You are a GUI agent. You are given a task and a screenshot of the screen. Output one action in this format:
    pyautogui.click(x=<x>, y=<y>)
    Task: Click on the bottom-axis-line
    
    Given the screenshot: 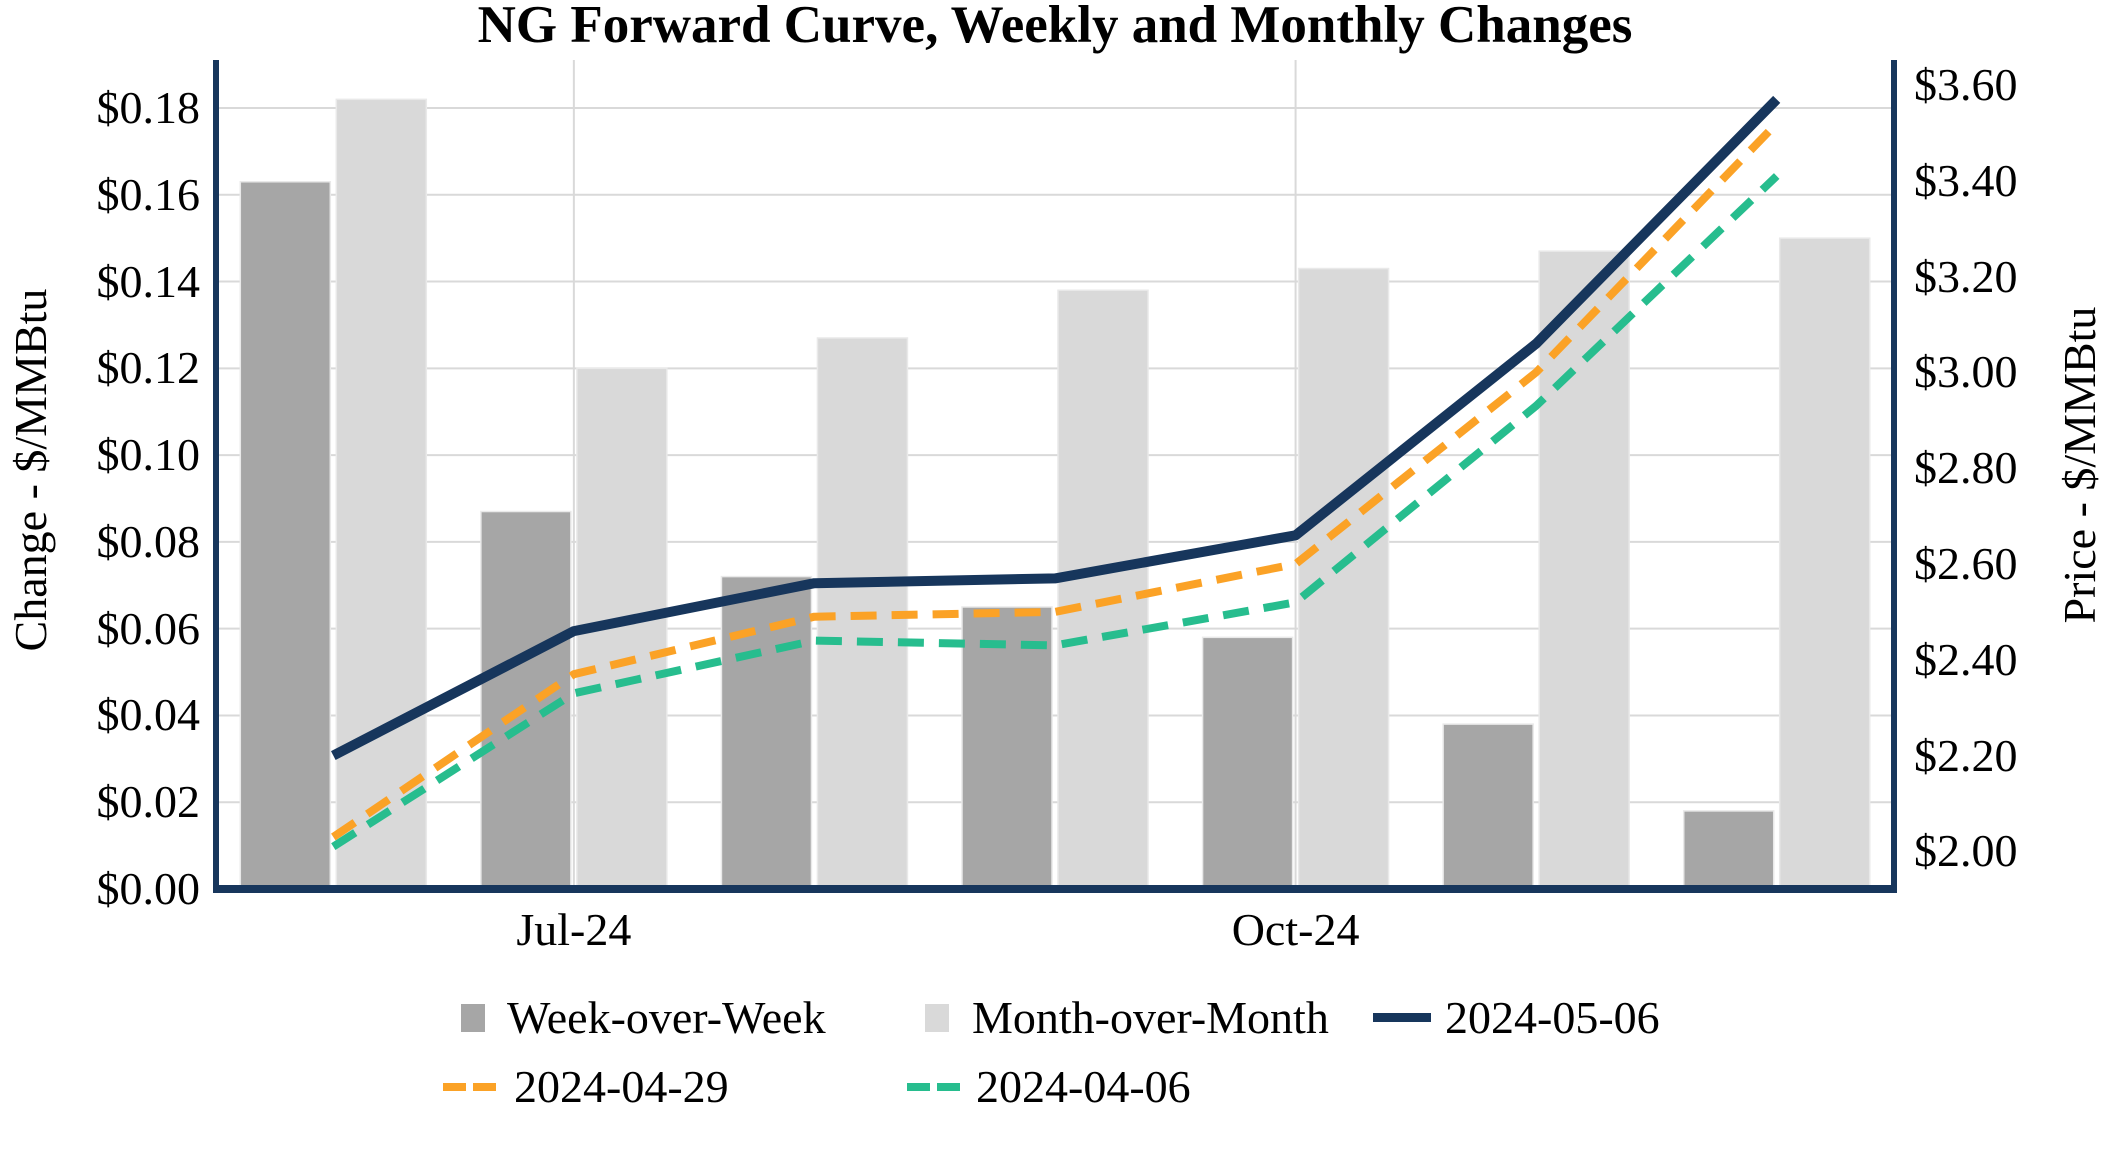 What is the action you would take?
    pyautogui.click(x=1055, y=889)
    